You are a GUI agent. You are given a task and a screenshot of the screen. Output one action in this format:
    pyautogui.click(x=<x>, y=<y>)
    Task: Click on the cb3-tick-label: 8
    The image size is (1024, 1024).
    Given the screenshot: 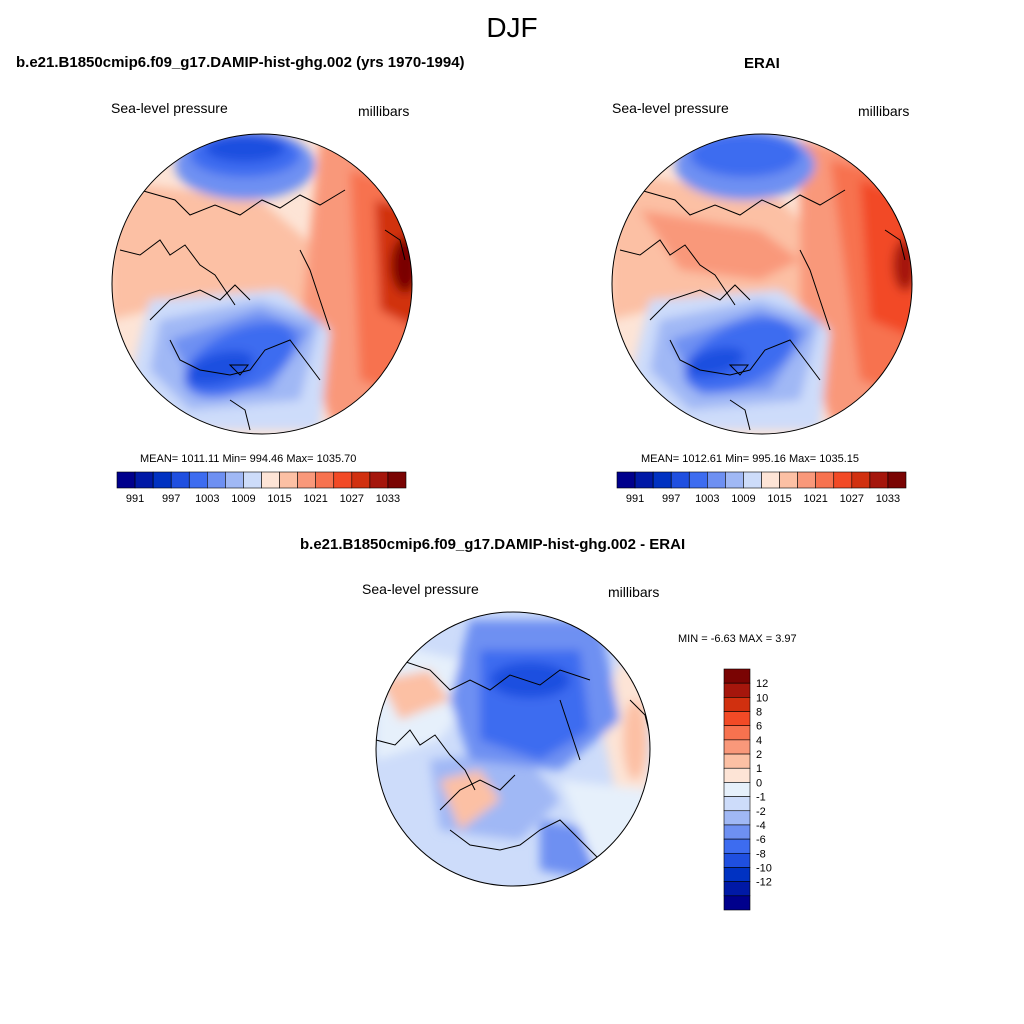 What is the action you would take?
    pyautogui.click(x=759, y=713)
    